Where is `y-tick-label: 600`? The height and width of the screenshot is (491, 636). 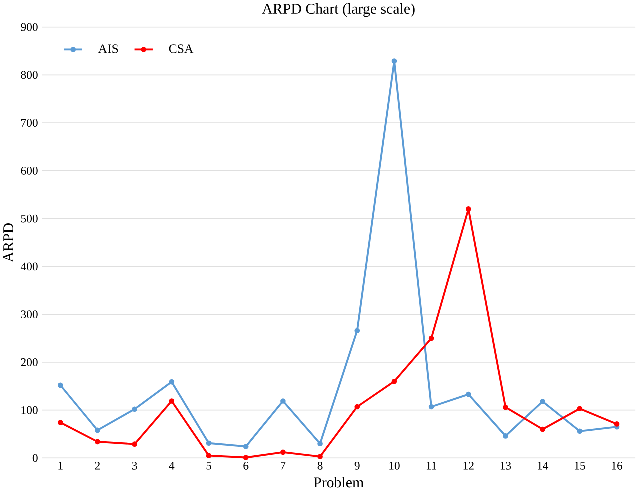
y-tick-label: 600 is located at coordinates (29, 170).